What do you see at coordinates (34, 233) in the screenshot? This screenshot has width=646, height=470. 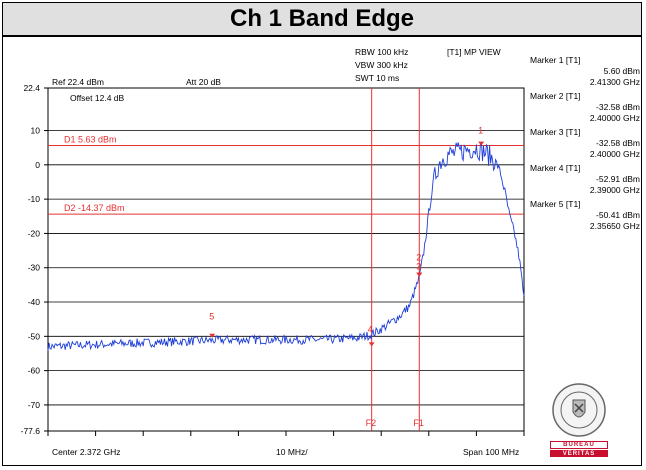 I see `y-tick-label: -20` at bounding box center [34, 233].